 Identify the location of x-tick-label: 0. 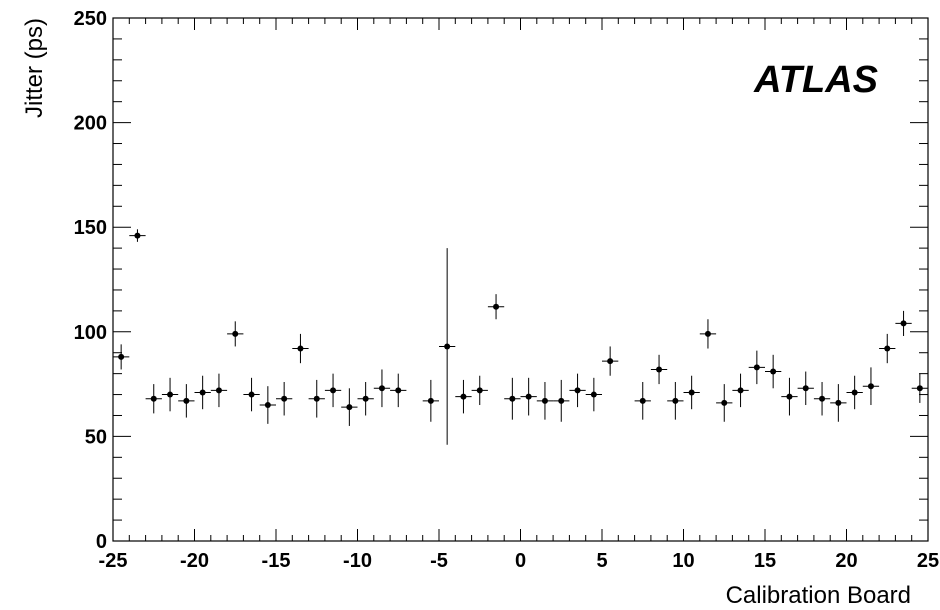
(520, 561).